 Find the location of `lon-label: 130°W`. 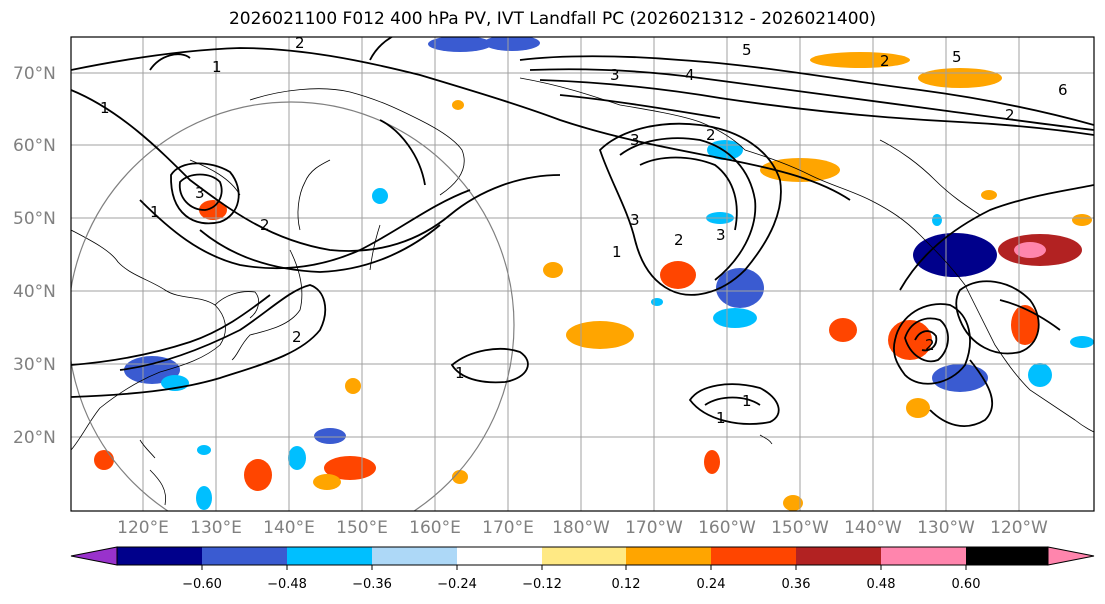

lon-label: 130°W is located at coordinates (946, 528).